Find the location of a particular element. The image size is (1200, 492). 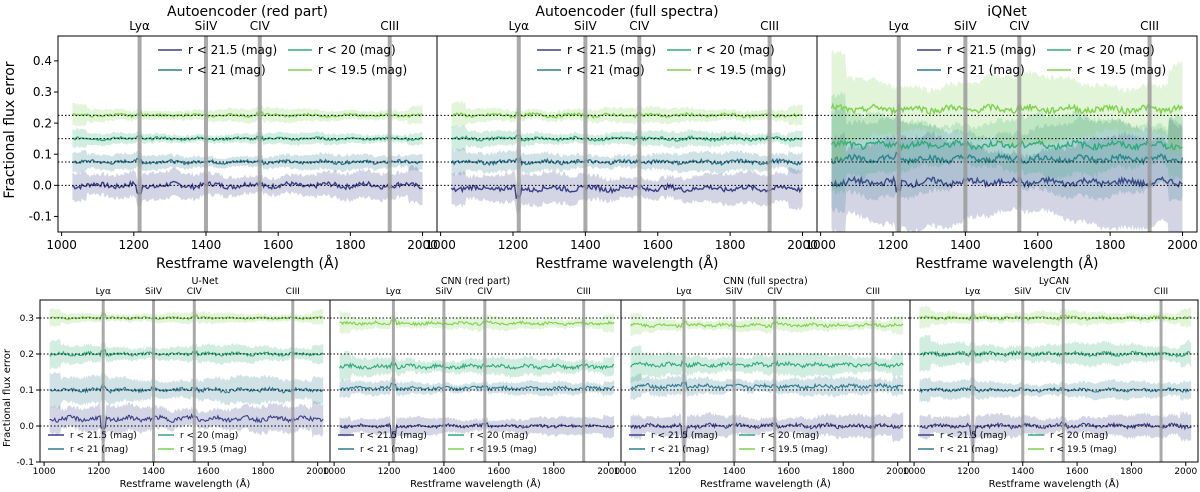

chart-title: CNN (full spectra) is located at coordinates (765, 281).